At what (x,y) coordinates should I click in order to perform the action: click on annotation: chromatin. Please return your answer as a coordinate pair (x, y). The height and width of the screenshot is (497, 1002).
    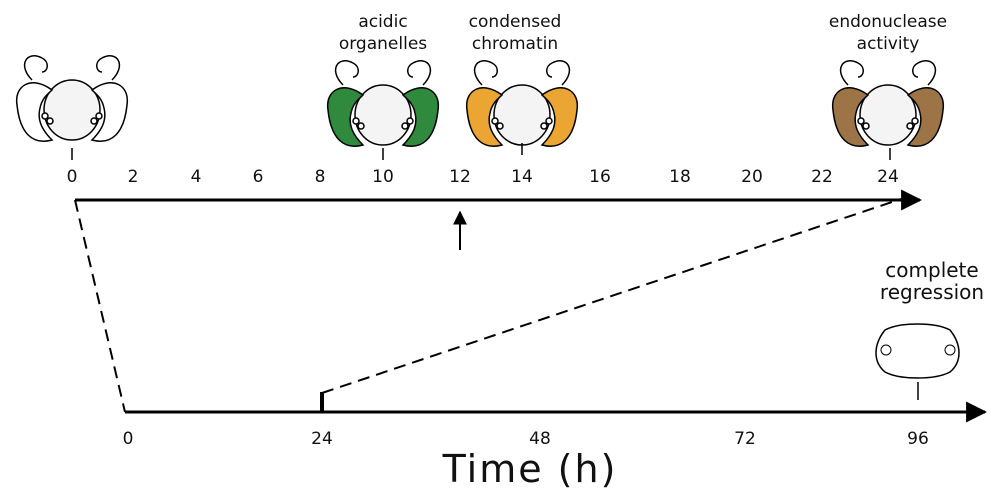
    Looking at the image, I should click on (515, 44).